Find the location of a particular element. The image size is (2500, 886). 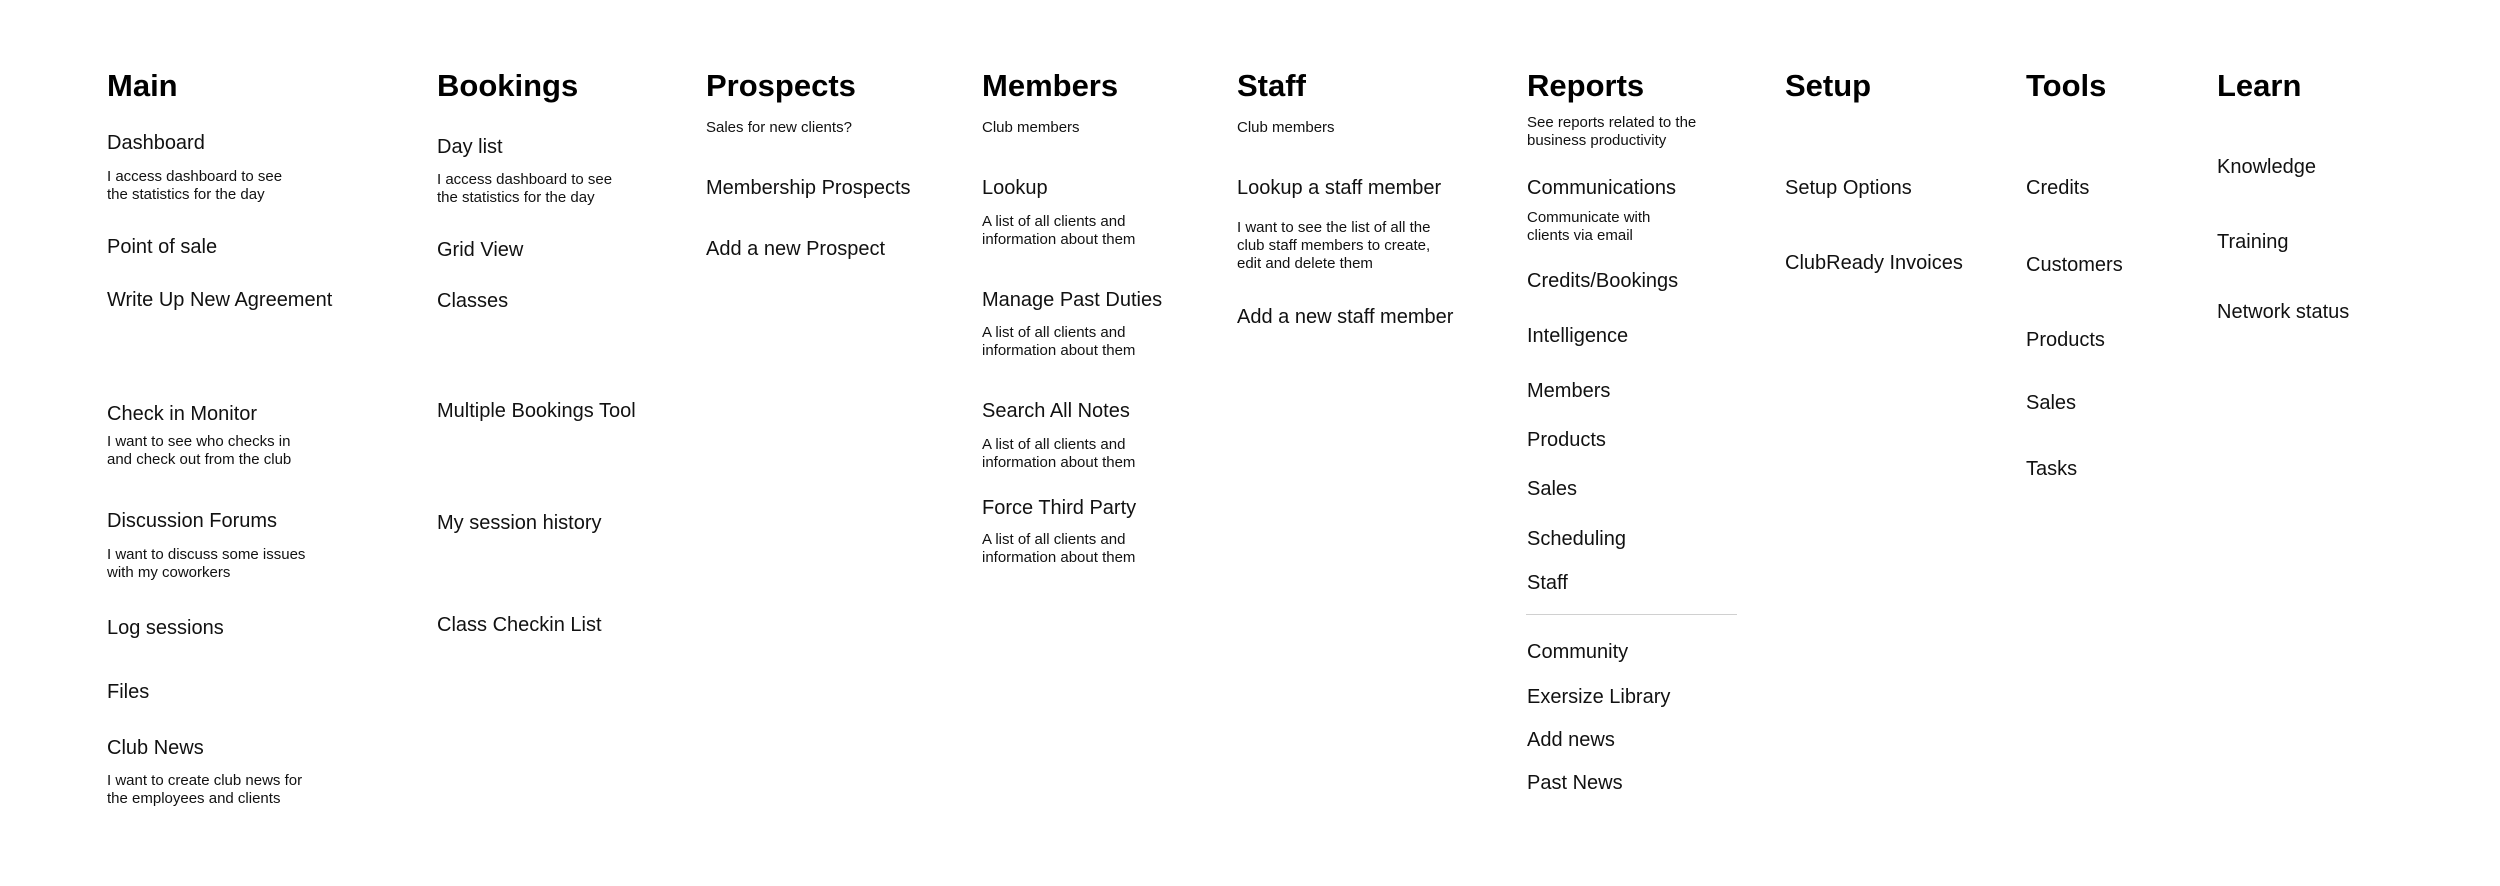

menu-item-prospects-membership-prospects: Membership Prospects is located at coordinates (808, 188).